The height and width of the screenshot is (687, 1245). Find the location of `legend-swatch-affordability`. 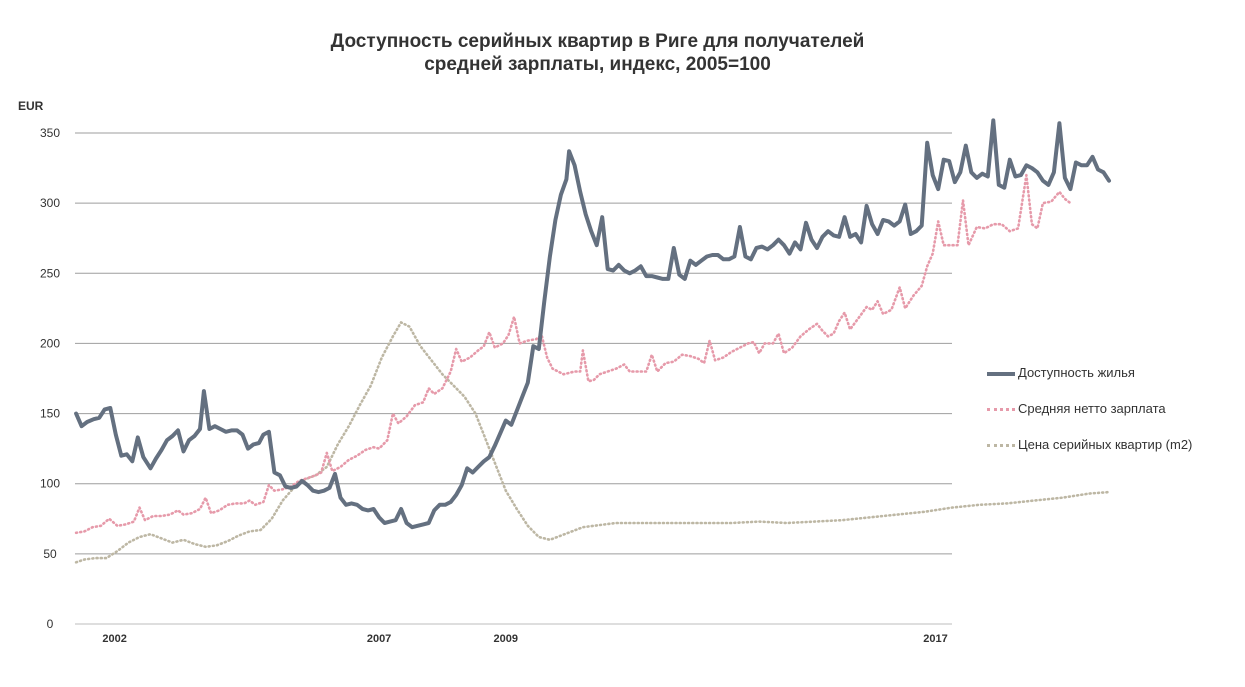

legend-swatch-affordability is located at coordinates (1001, 374).